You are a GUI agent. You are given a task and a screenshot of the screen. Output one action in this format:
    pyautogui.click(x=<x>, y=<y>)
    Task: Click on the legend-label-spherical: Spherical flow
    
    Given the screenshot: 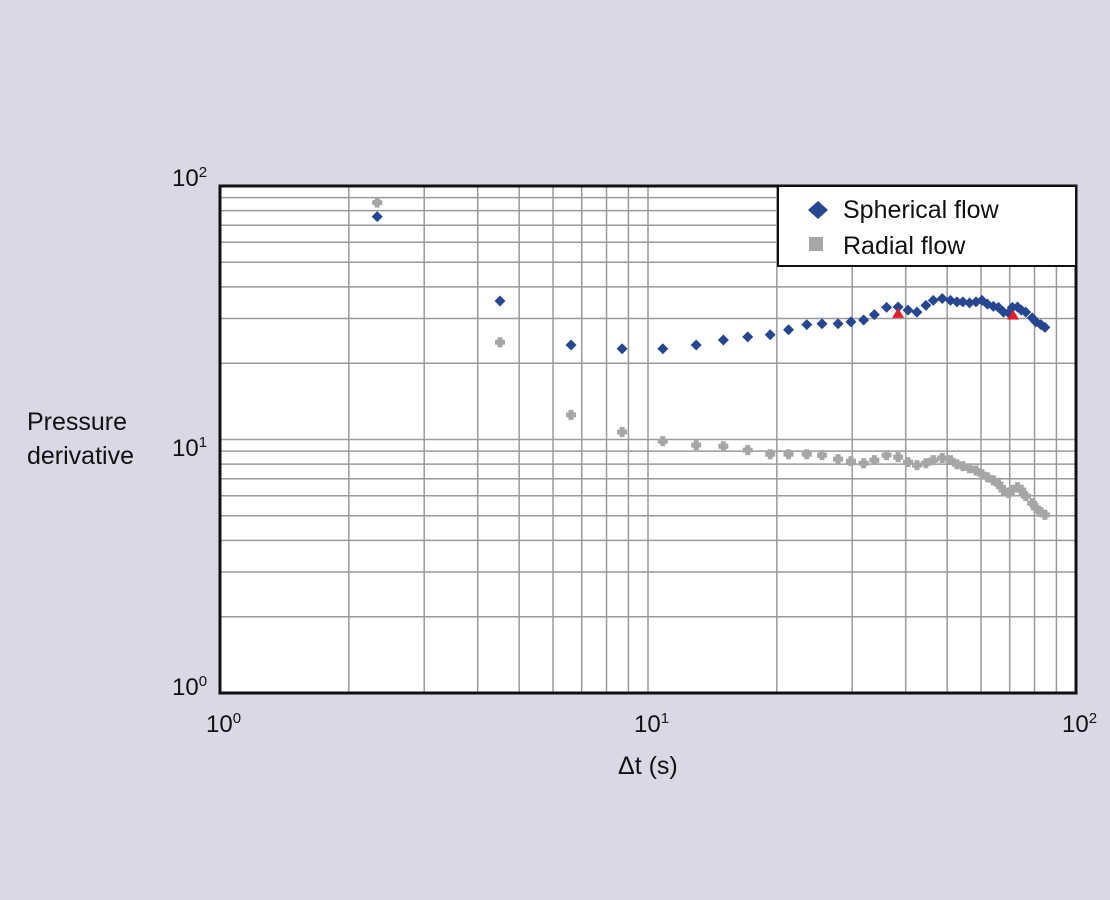 What is the action you would take?
    pyautogui.click(x=921, y=210)
    